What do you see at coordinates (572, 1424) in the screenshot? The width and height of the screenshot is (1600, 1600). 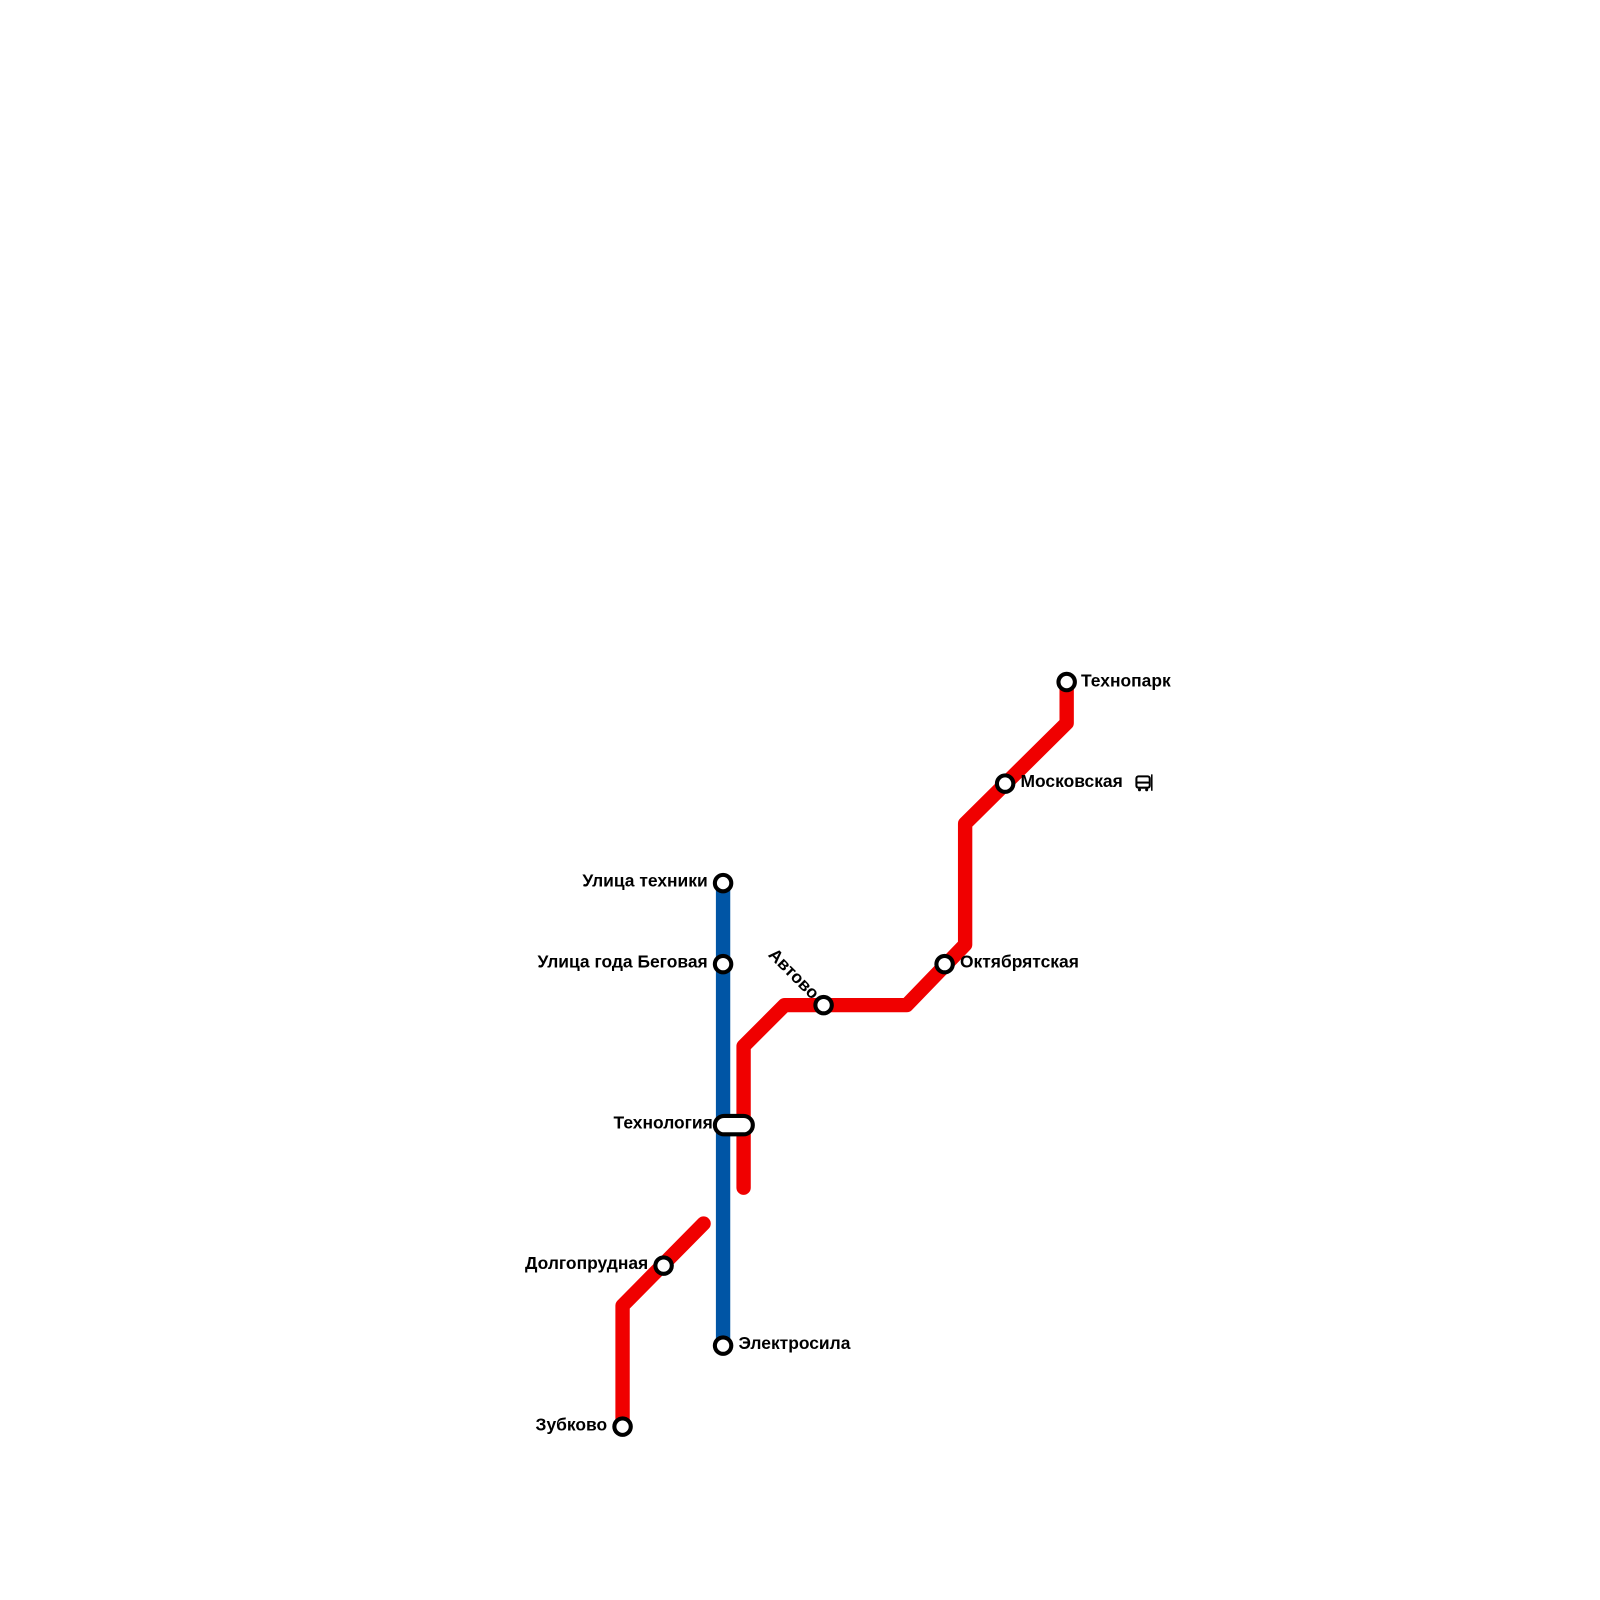 I see `station-label: Зубково` at bounding box center [572, 1424].